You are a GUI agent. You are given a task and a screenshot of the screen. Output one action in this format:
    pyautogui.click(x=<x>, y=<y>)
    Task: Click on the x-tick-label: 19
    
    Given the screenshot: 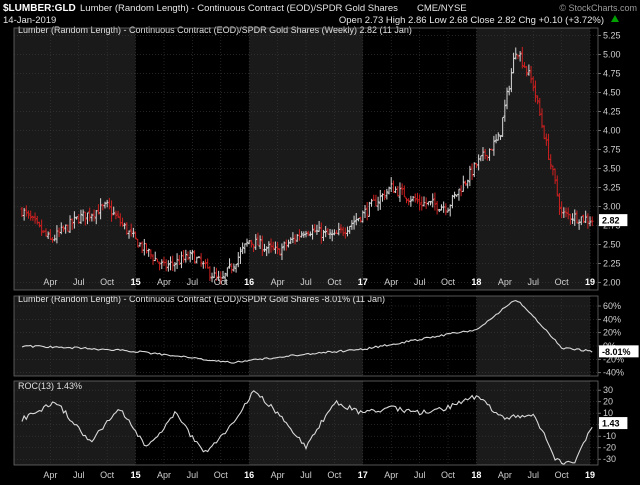 What is the action you would take?
    pyautogui.click(x=590, y=282)
    